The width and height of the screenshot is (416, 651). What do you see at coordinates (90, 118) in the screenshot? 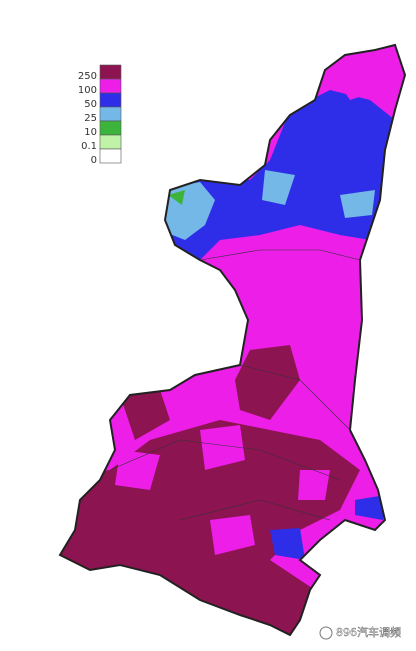
I see `legend-label: 25` at bounding box center [90, 118].